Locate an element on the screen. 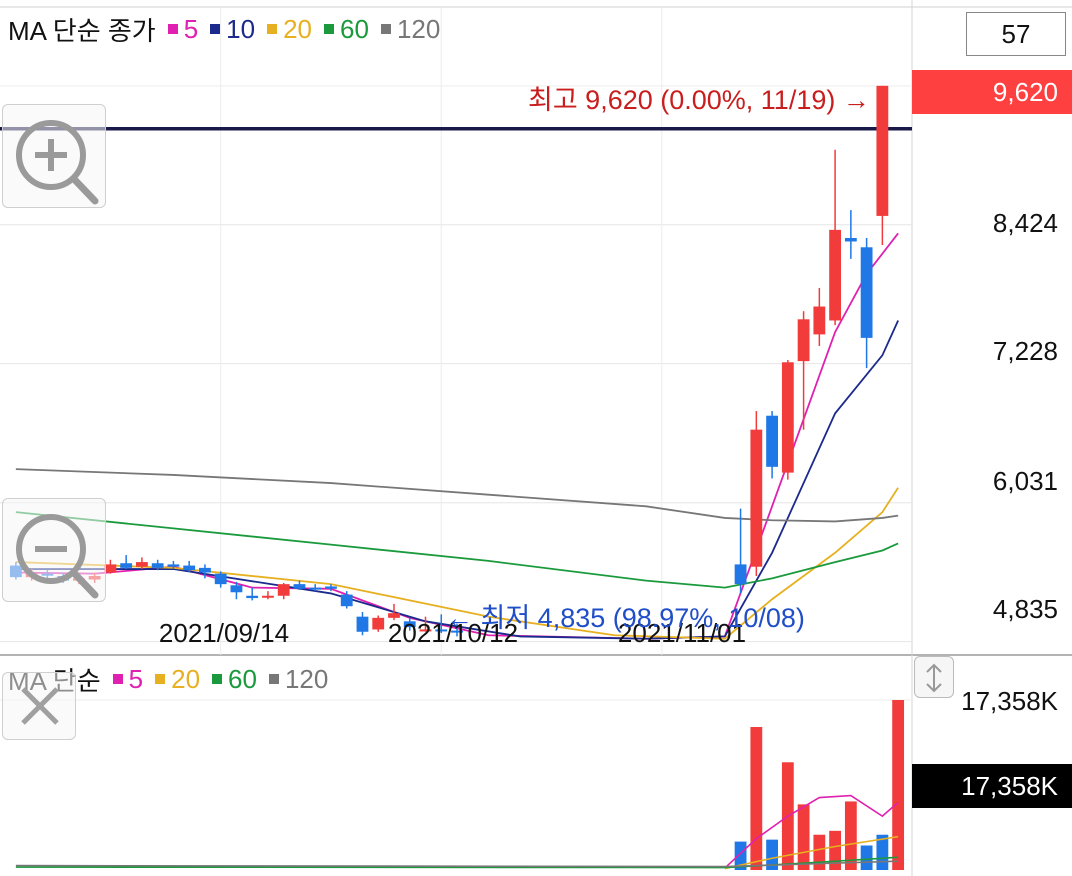  price-ma120-line is located at coordinates (457, 495).